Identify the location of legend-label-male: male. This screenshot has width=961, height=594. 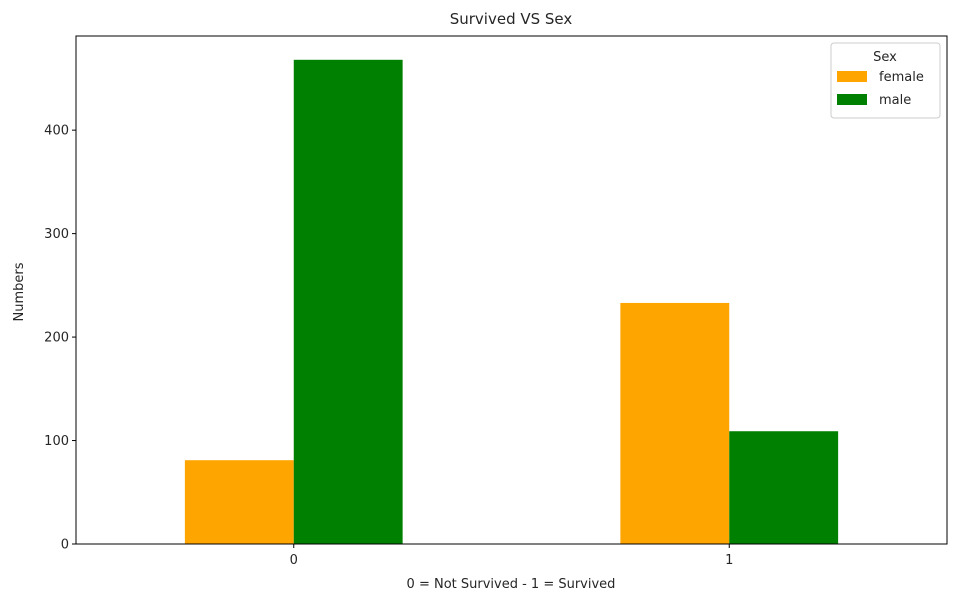
(895, 100).